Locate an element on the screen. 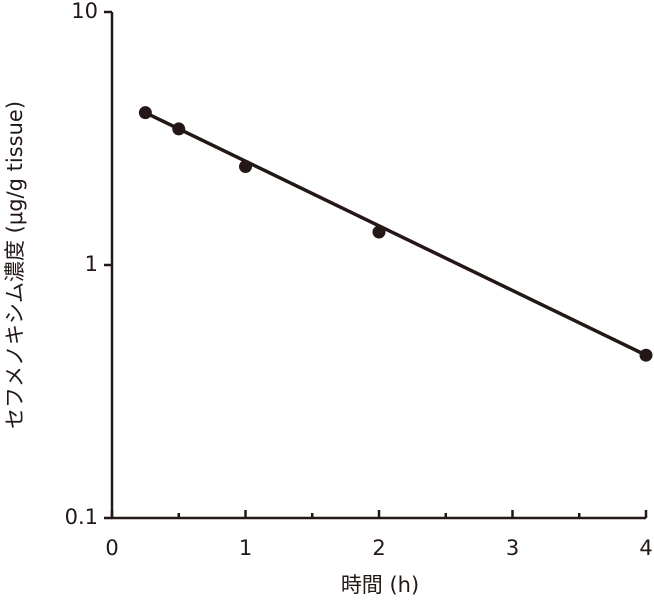 This screenshot has height=604, width=654. y-tick-label: 10 is located at coordinates (84, 11).